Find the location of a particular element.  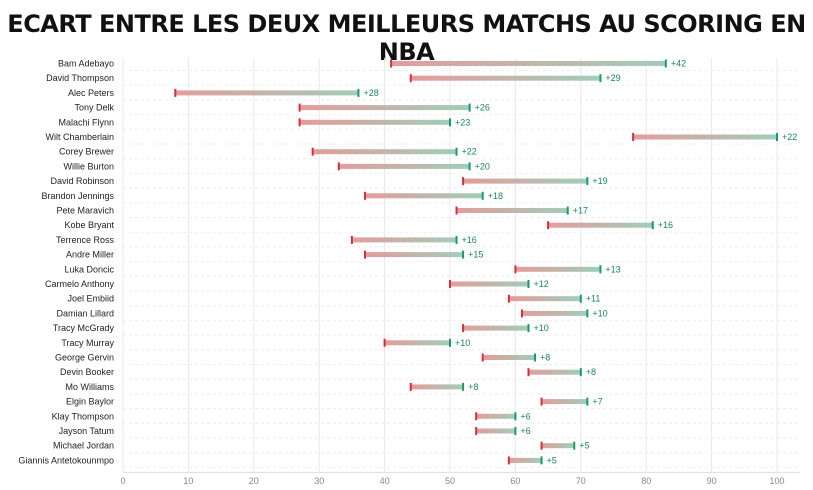

player-name: David Robinson is located at coordinates (82, 181).